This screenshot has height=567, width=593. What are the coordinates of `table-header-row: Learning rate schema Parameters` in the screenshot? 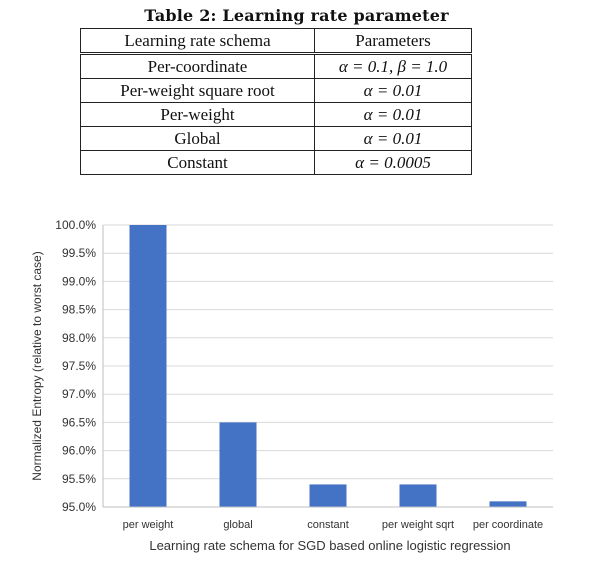 It's located at (276, 41).